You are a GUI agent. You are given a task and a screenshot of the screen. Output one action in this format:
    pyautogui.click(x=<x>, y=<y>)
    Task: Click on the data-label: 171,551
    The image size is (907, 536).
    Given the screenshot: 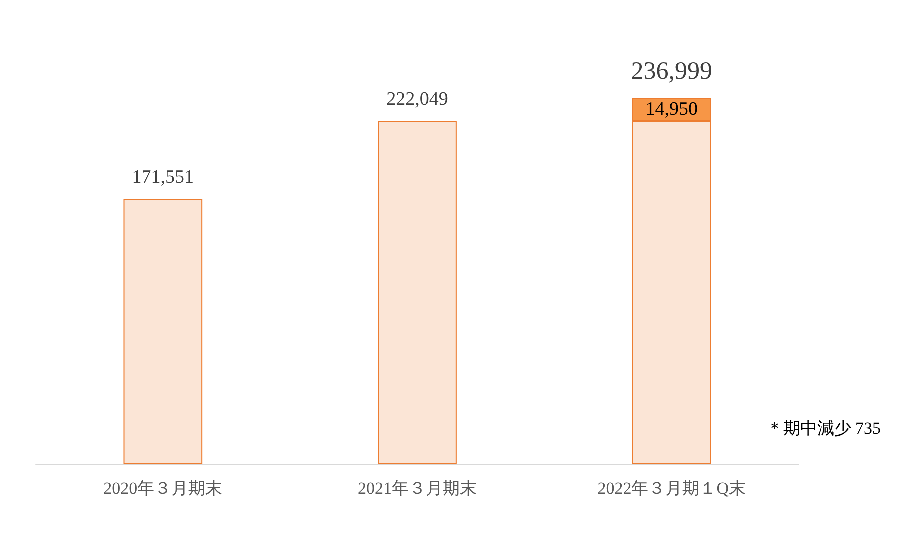 What is the action you would take?
    pyautogui.click(x=163, y=177)
    